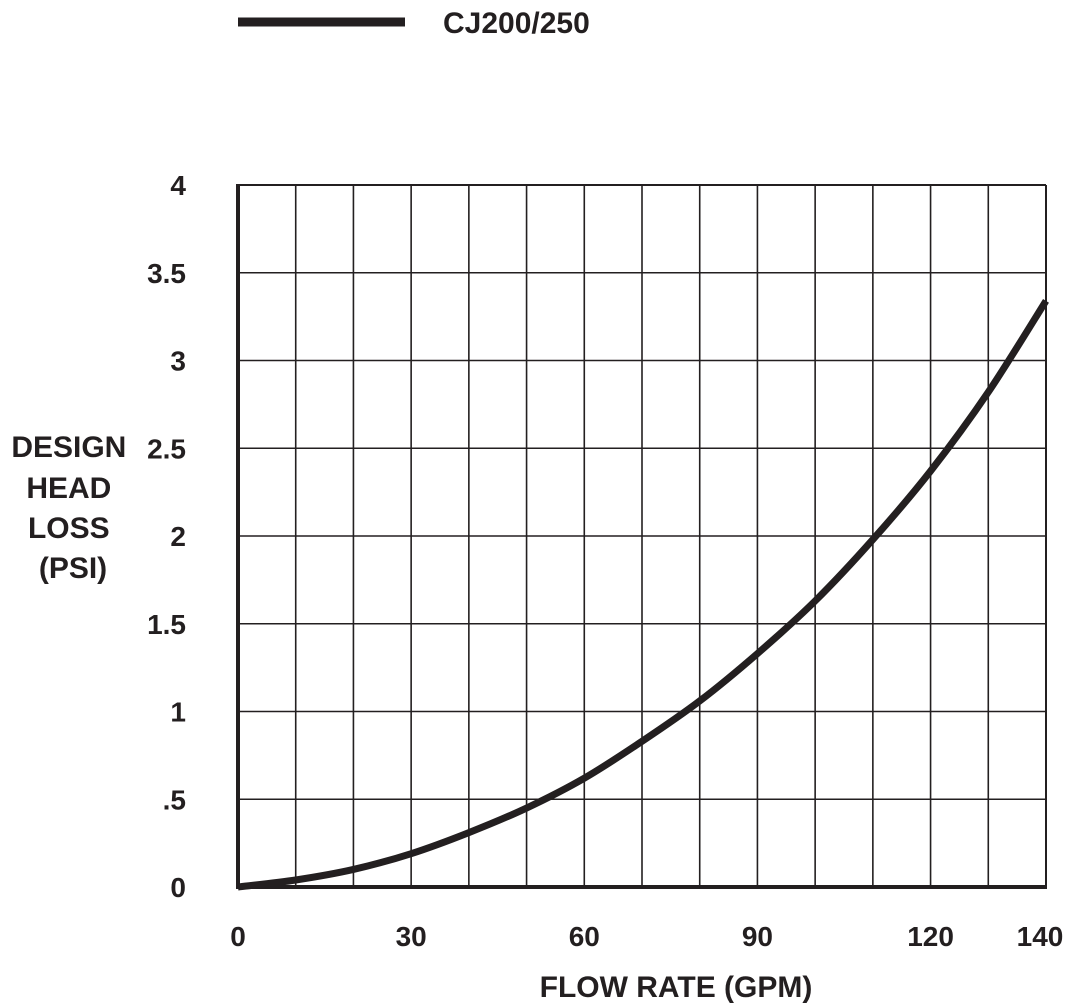 This screenshot has height=1007, width=1080. I want to click on y-tick-label: 3.5, so click(166, 273).